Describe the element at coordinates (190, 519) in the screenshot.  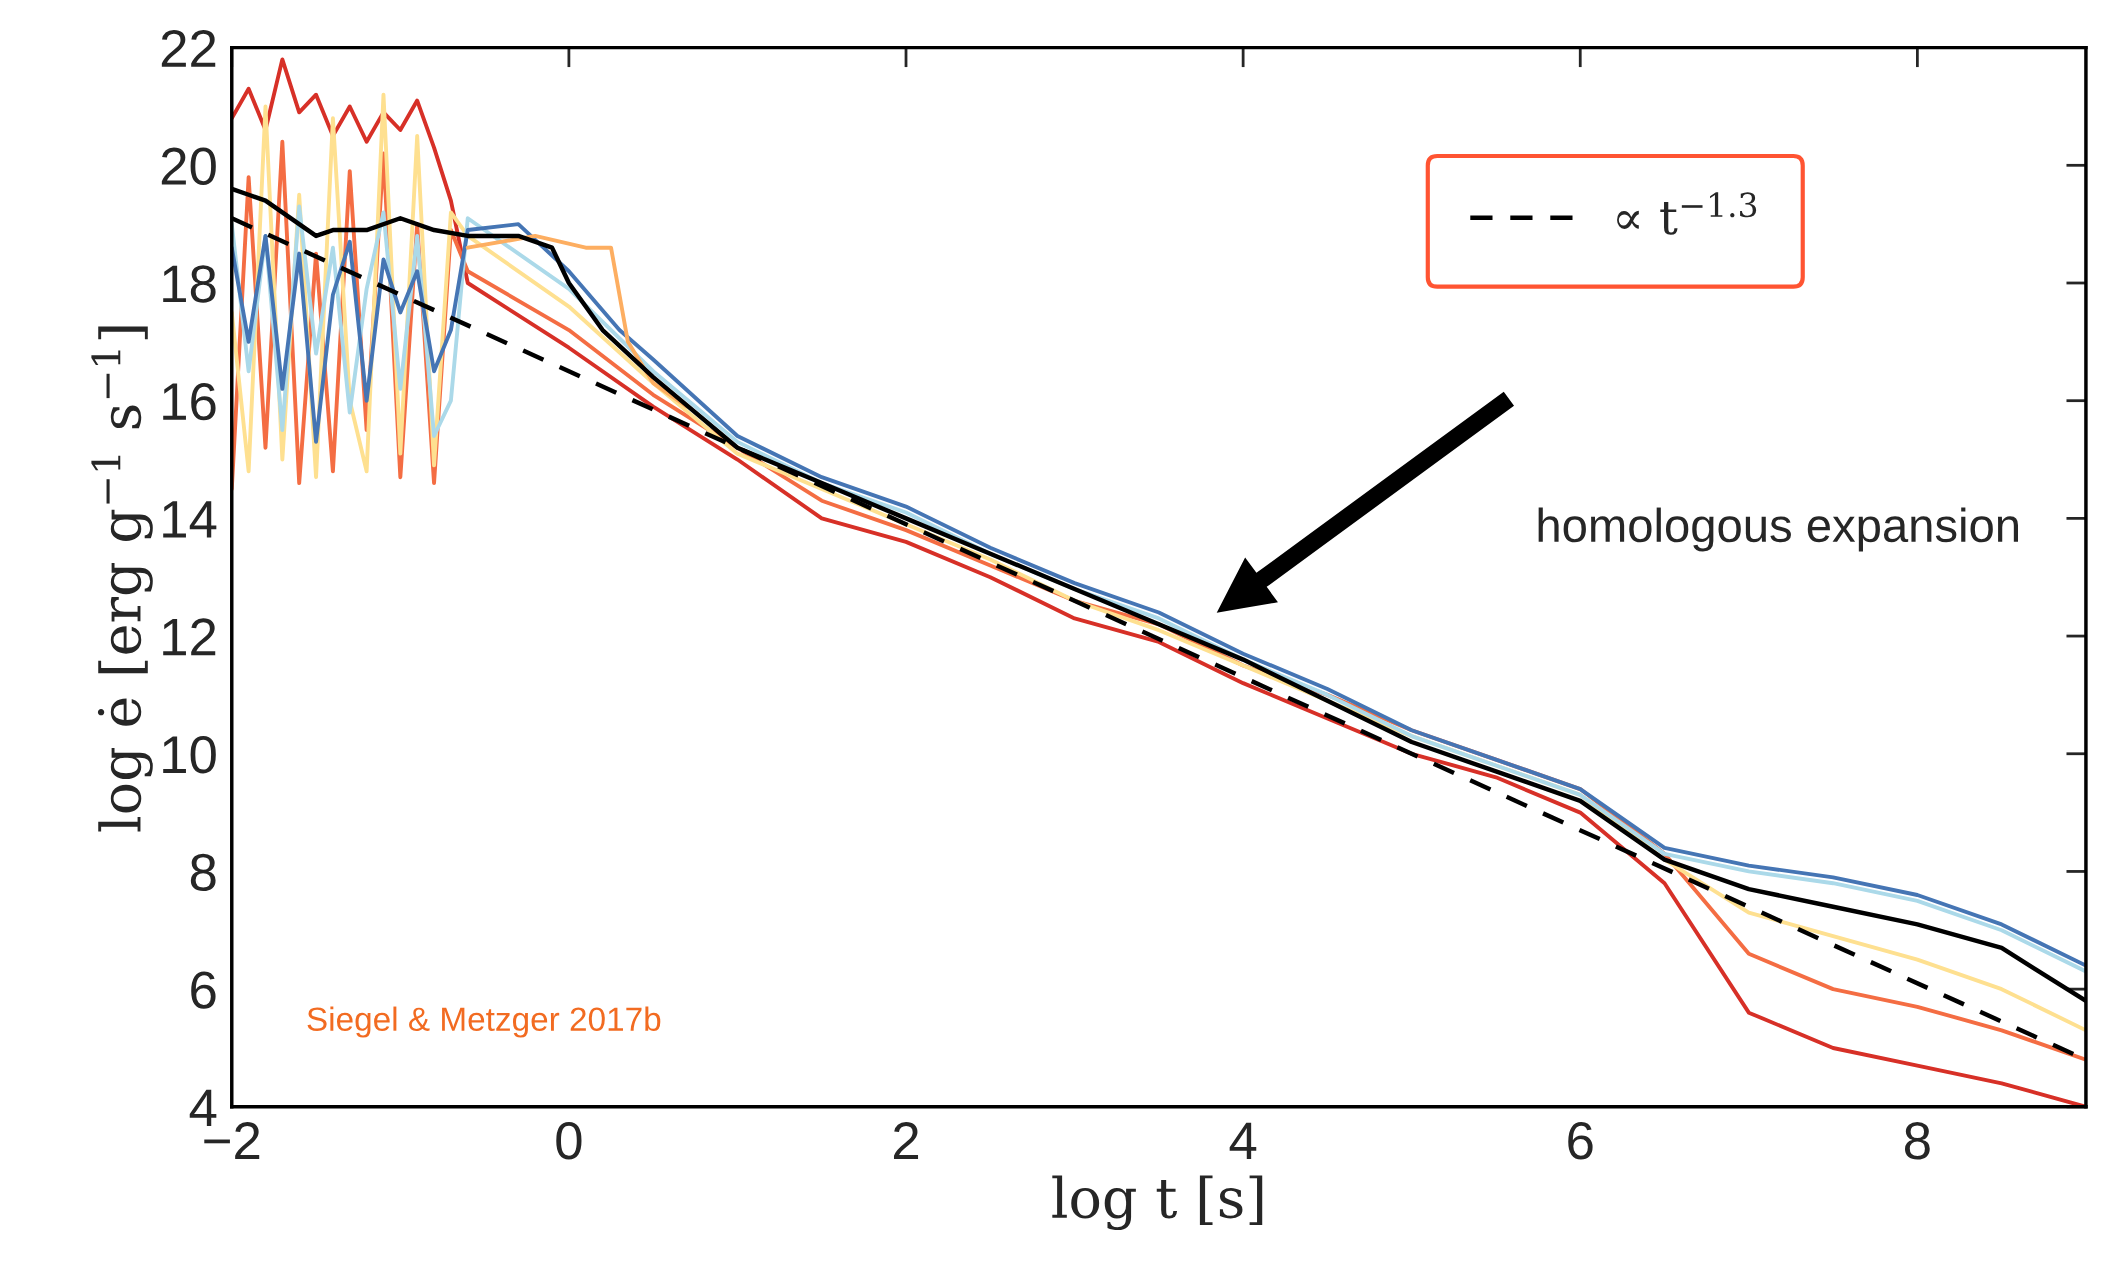
I see `y-tick-label: 14` at that location.